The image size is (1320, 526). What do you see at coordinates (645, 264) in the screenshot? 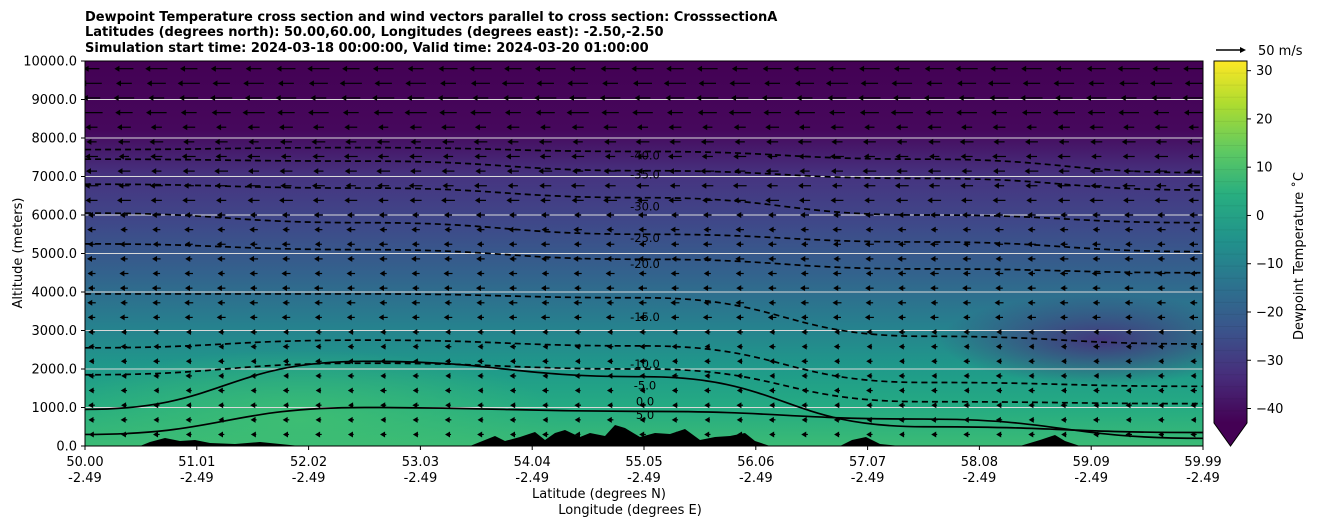
I see `contour-label: -20.0` at bounding box center [645, 264].